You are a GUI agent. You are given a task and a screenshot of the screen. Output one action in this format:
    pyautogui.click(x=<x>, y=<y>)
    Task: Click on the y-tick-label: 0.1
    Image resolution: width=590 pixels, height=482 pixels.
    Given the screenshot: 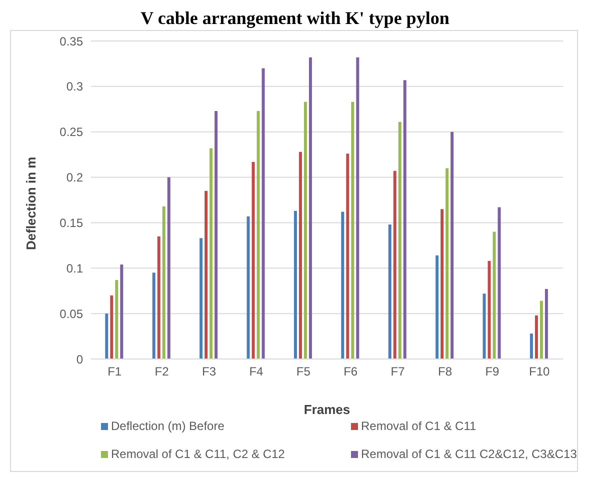 What is the action you would take?
    pyautogui.click(x=75, y=268)
    